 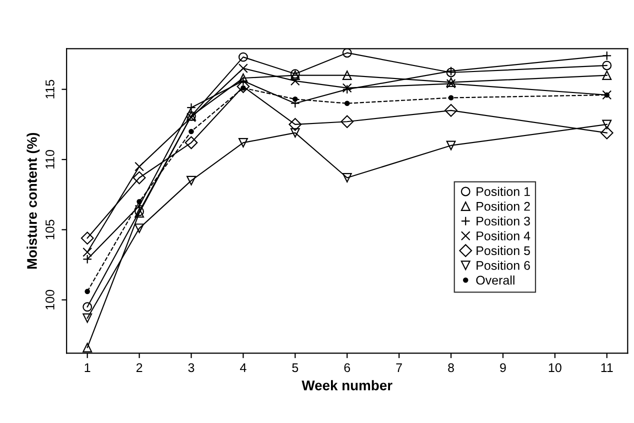 What do you see at coordinates (87, 367) in the screenshot?
I see `x-tick-label: 1` at bounding box center [87, 367].